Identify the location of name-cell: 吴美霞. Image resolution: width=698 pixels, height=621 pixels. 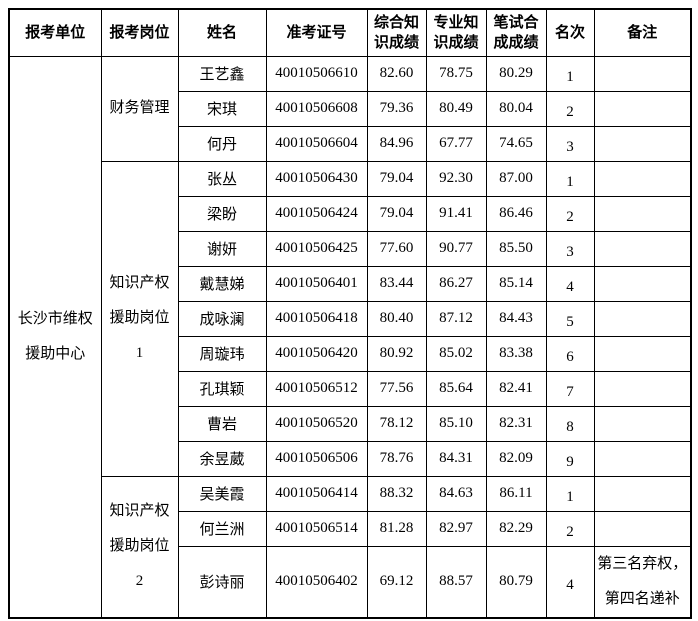
(222, 493).